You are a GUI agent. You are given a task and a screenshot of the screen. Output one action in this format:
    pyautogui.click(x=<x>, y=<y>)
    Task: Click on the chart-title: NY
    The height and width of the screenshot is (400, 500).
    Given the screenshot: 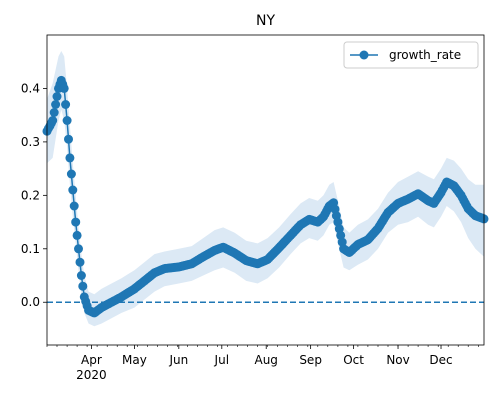 What is the action you would take?
    pyautogui.click(x=265, y=21)
    